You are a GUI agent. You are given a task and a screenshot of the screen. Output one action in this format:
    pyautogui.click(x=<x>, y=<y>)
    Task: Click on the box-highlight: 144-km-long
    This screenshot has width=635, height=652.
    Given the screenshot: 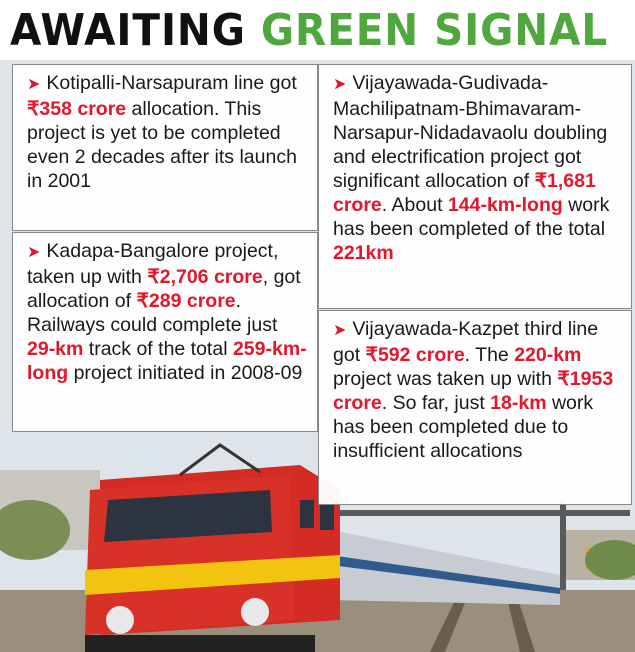 What is the action you would take?
    pyautogui.click(x=505, y=205)
    